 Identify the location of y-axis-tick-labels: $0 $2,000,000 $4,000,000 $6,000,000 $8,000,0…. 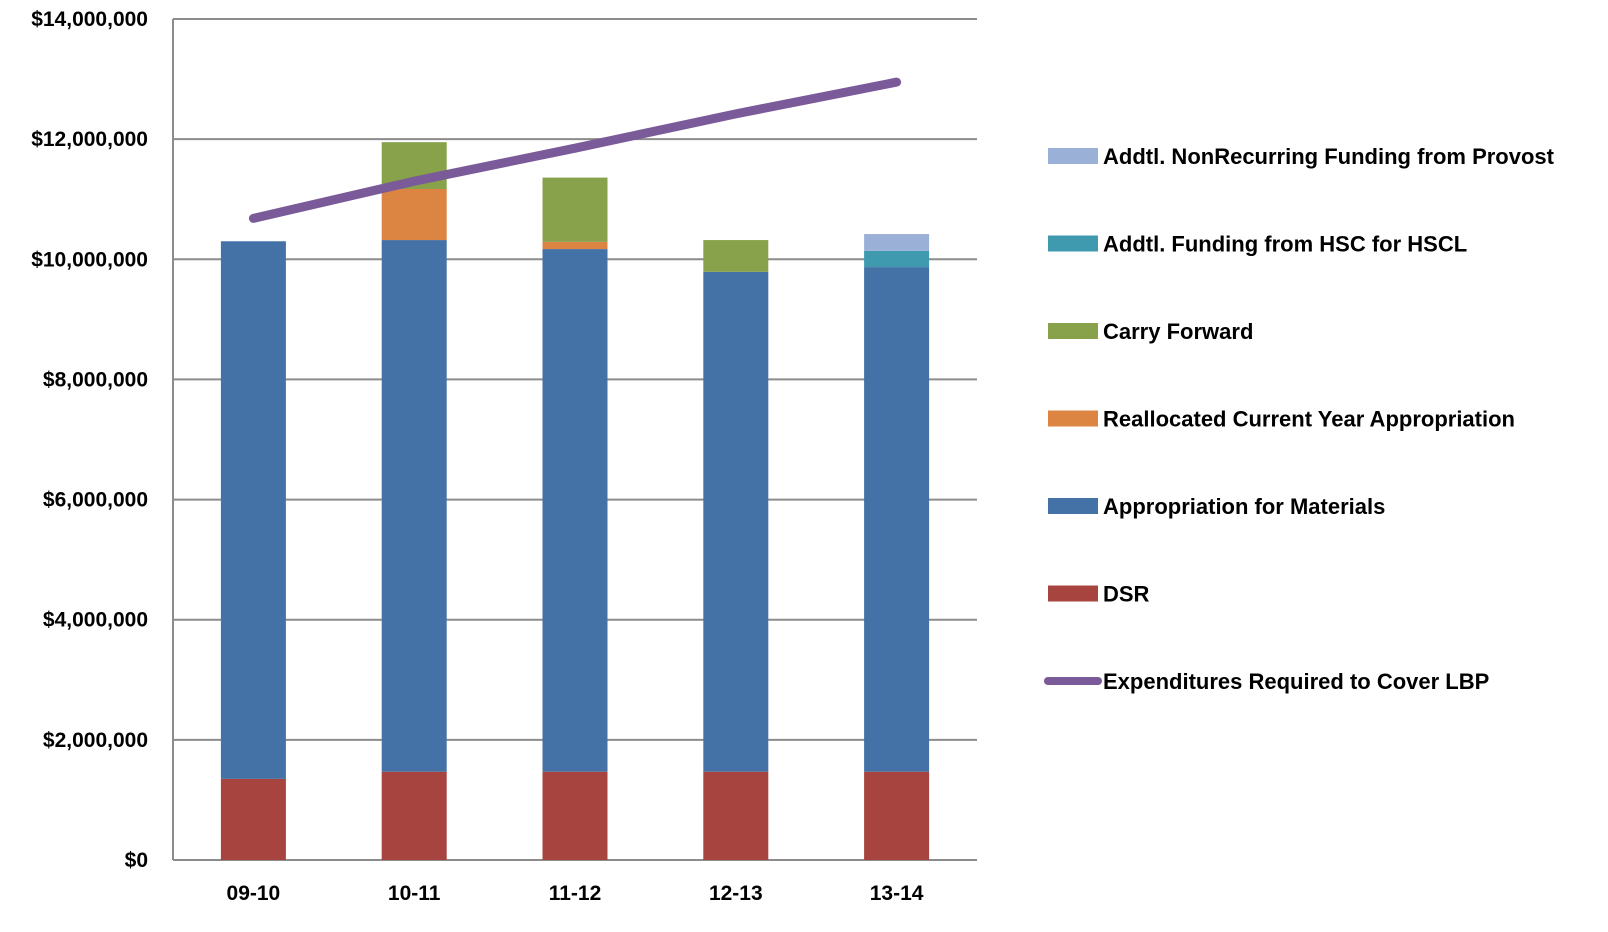
(89, 440).